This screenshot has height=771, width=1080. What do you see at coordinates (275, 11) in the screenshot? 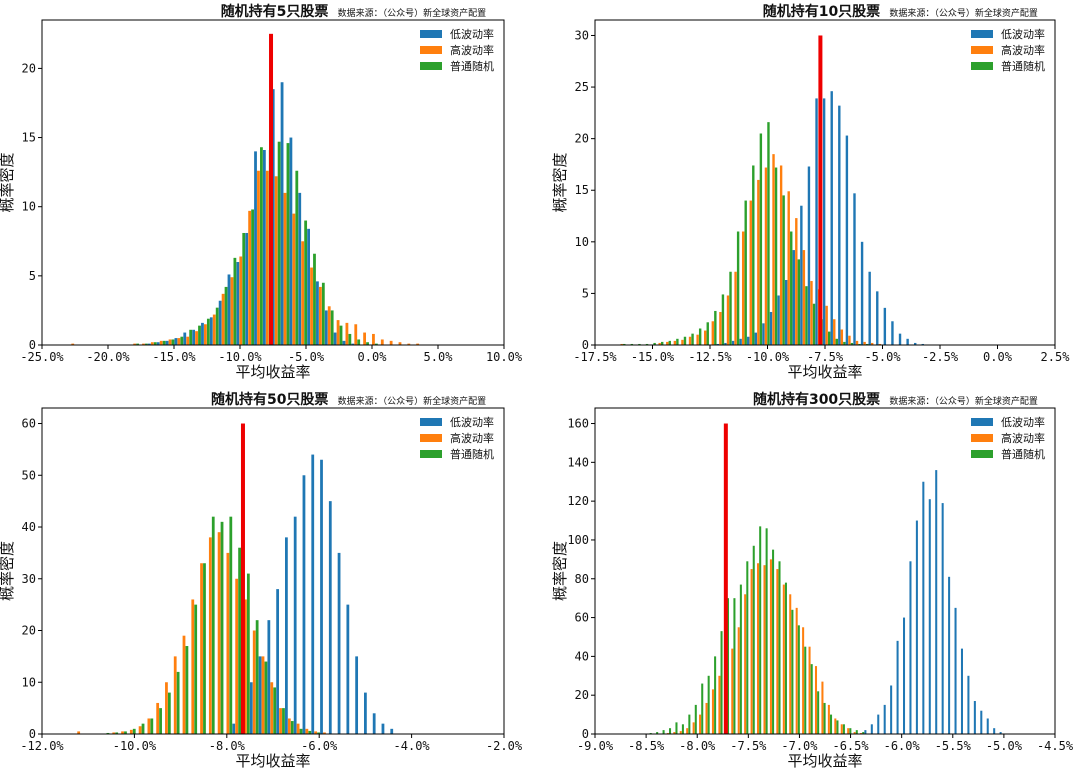
I see `chart-title: 随机持有5只股票` at bounding box center [275, 11].